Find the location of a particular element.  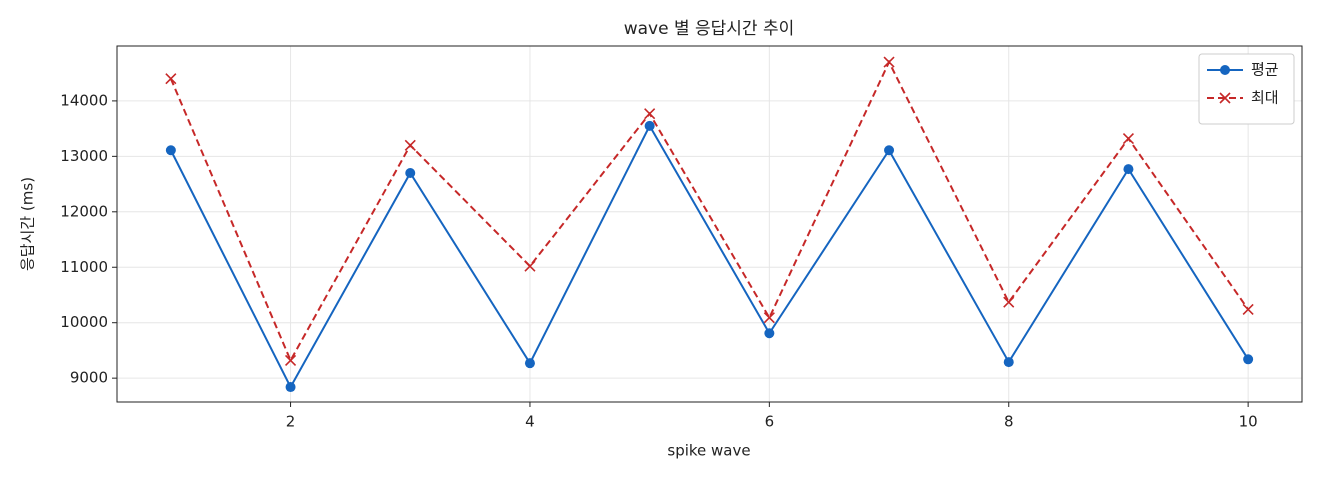

legend-label: 평균 is located at coordinates (1265, 70).